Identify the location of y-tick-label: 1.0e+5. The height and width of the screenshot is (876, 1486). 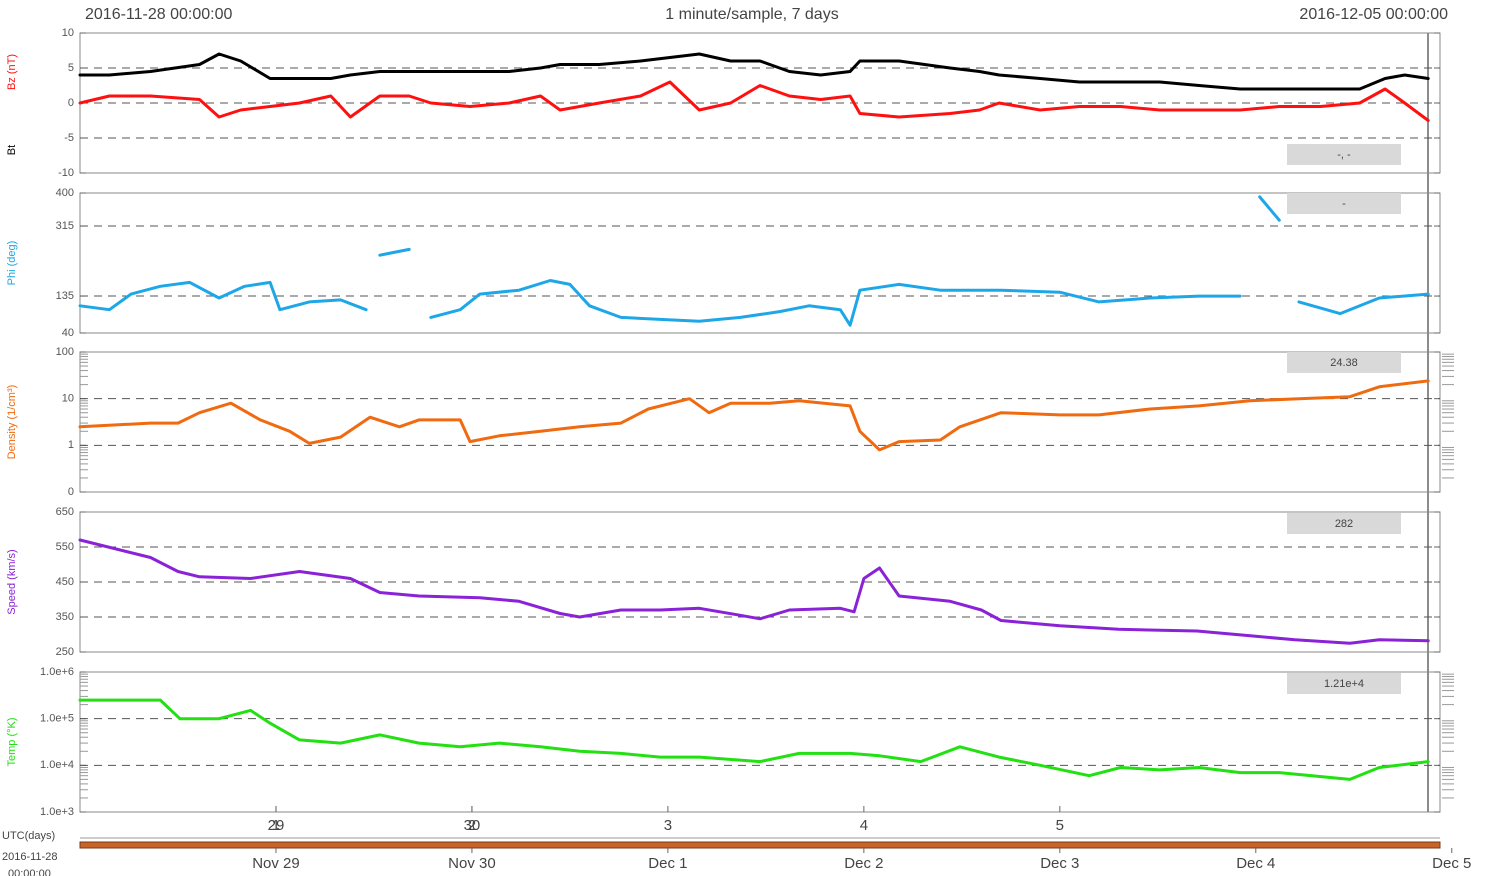
(57, 719).